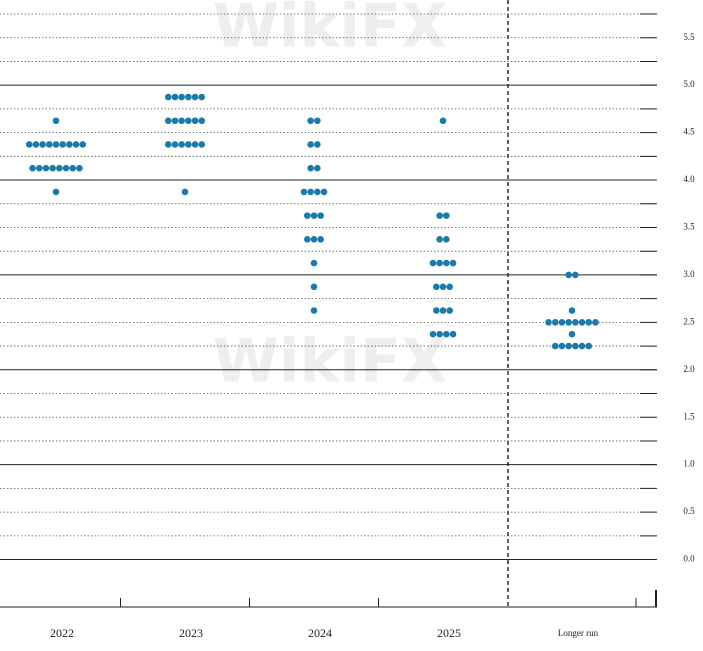 This screenshot has width=703, height=651. Describe the element at coordinates (689, 559) in the screenshot. I see `y-tick-label: 0.0` at that location.